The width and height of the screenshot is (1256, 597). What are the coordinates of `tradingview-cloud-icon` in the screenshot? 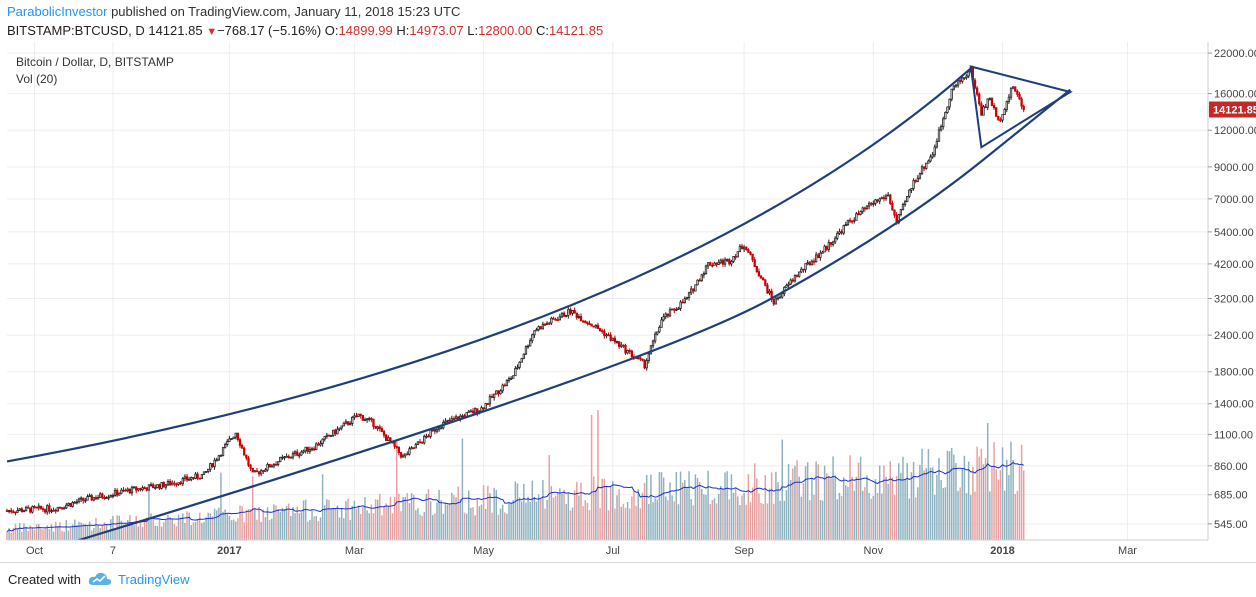 It's located at (100, 579).